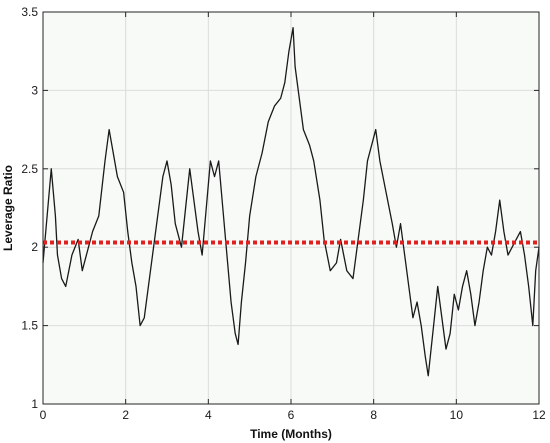 The height and width of the screenshot is (443, 550). What do you see at coordinates (8, 208) in the screenshot?
I see `y-axis-label: Leverage Ratio` at bounding box center [8, 208].